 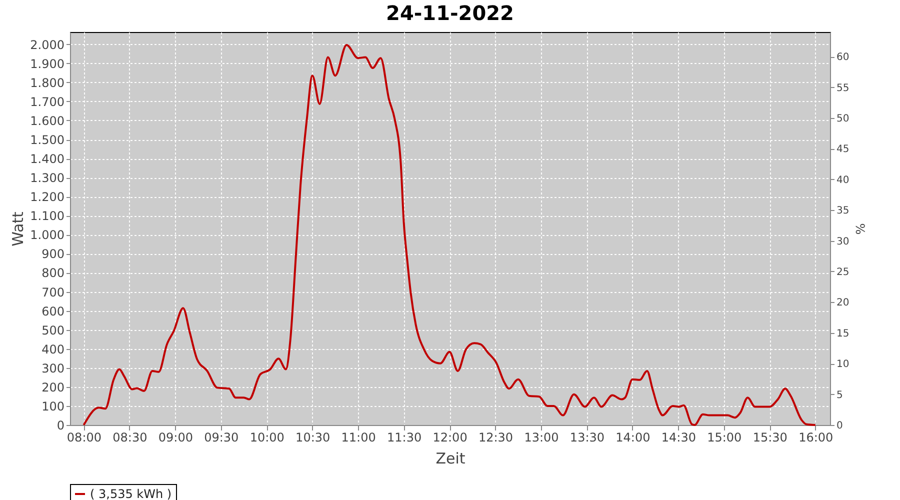 What do you see at coordinates (53, 349) in the screenshot?
I see `y-tick-label: 400` at bounding box center [53, 349].